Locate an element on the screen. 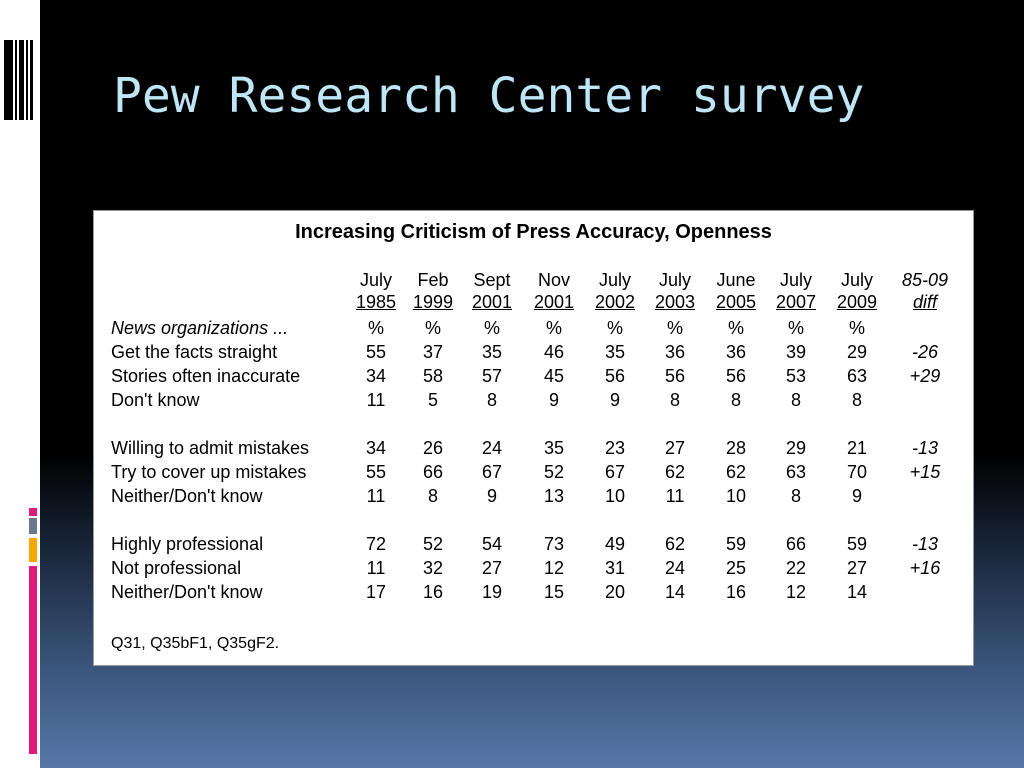  table-cell: 55 is located at coordinates (376, 352).